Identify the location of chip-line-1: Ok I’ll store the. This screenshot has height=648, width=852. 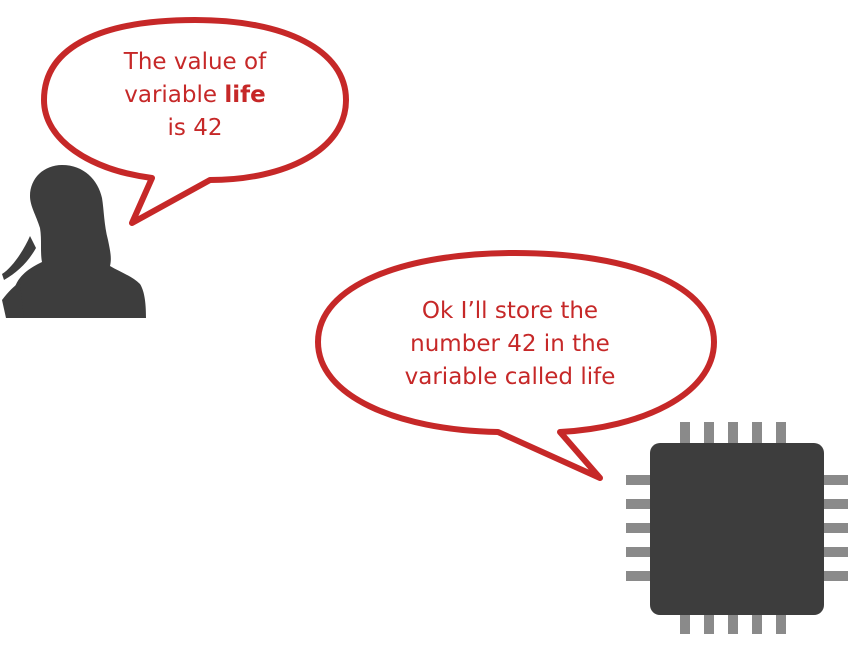
(510, 311).